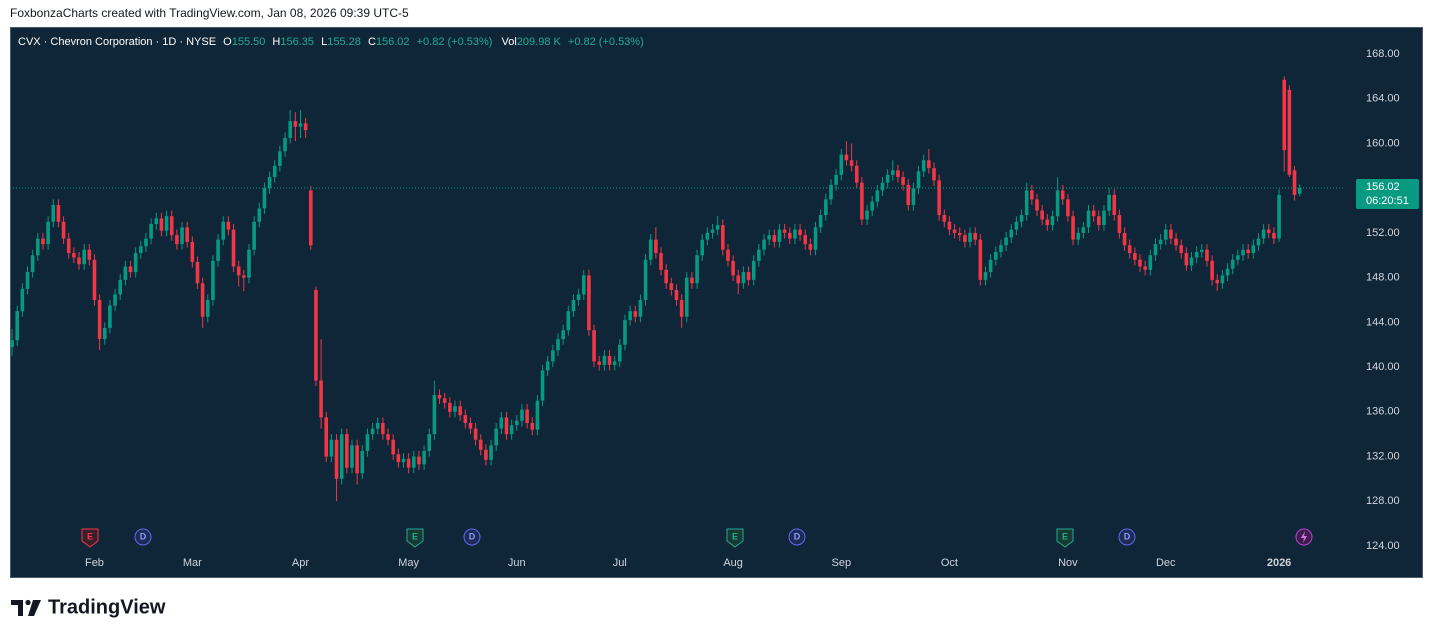 The width and height of the screenshot is (1433, 643). What do you see at coordinates (620, 563) in the screenshot?
I see `x-tick-label: Jul` at bounding box center [620, 563].